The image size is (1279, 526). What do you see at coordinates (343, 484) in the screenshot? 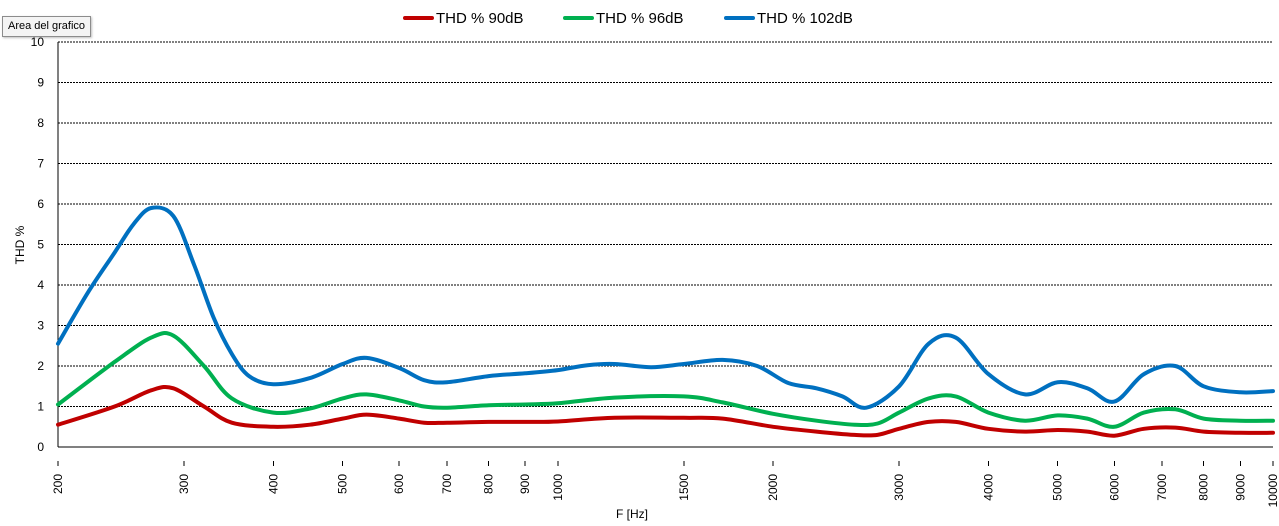
I see `x-tick-label: 500` at bounding box center [343, 484].